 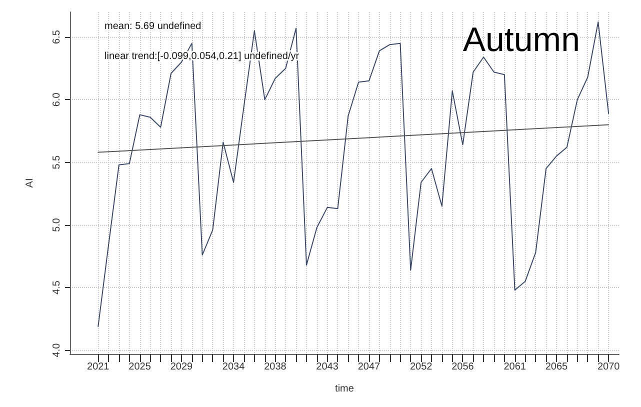 I want to click on x-tick-label: 2065, so click(x=556, y=367).